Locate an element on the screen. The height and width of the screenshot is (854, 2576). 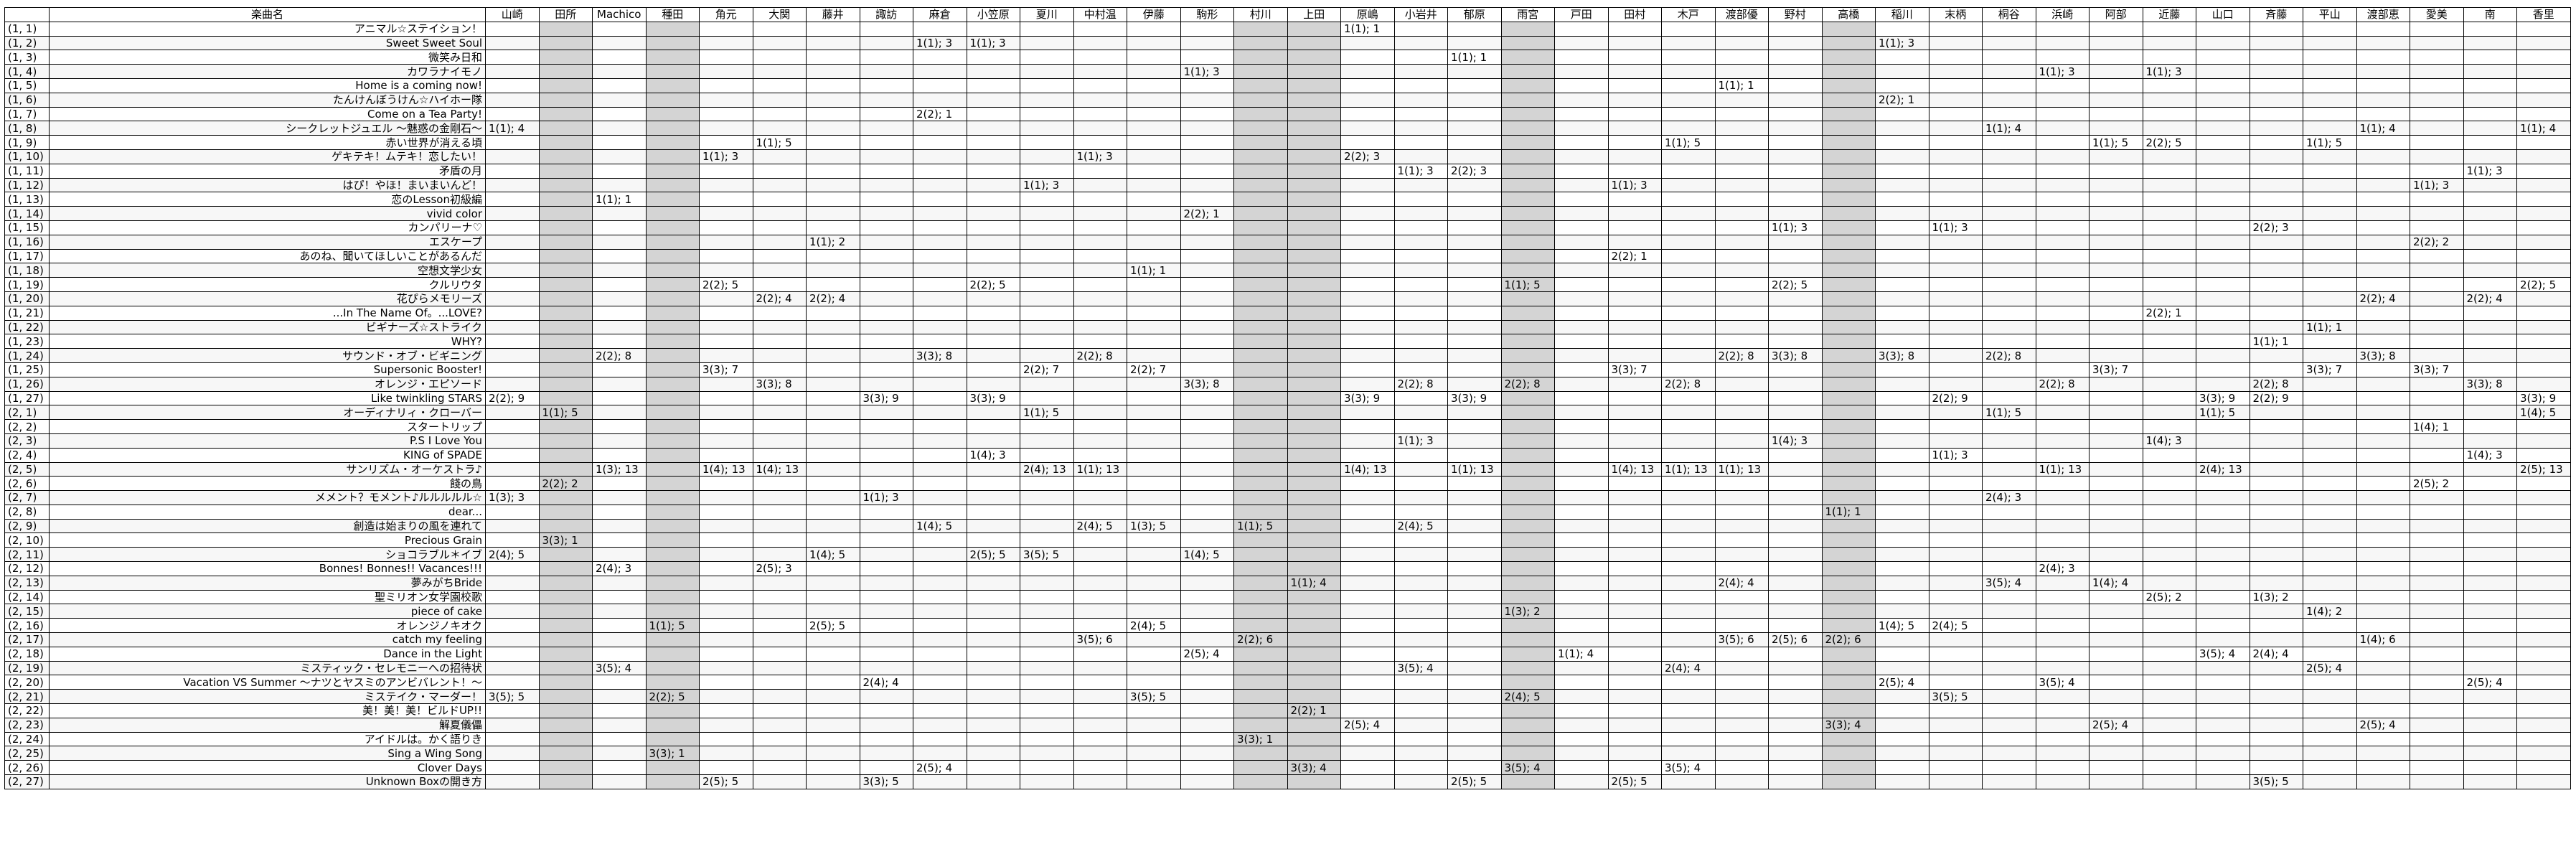
header-person: 斉藤 is located at coordinates (2276, 14).